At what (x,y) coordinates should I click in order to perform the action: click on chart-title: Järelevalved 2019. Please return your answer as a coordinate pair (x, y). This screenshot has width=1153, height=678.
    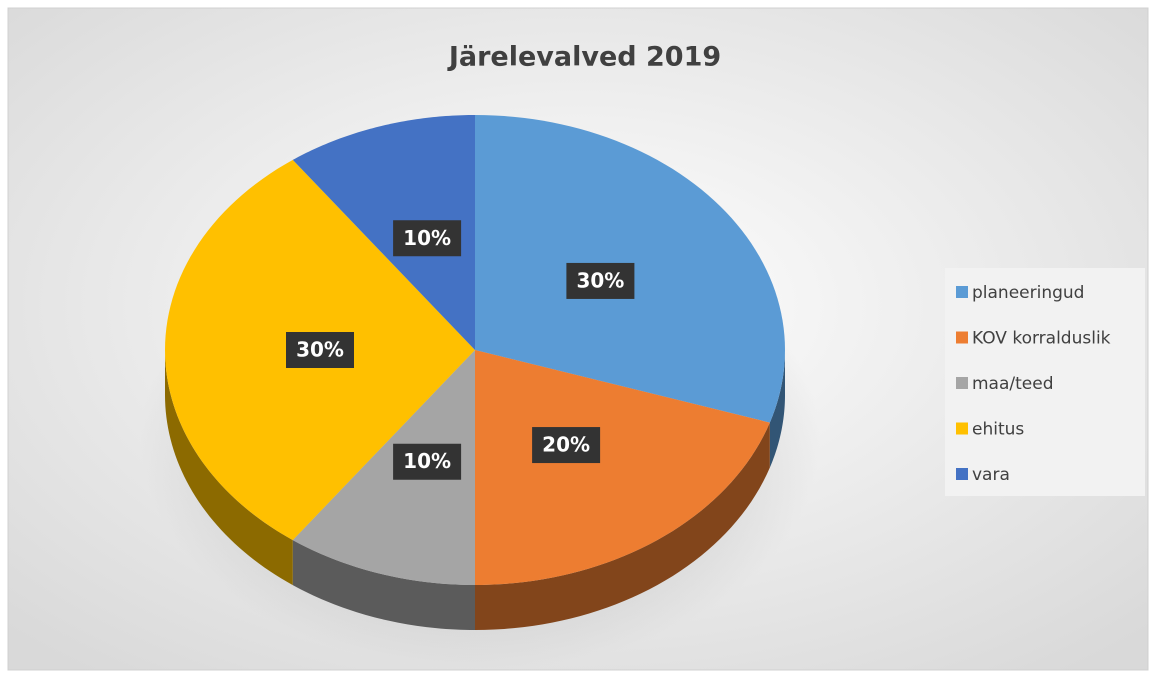
    Looking at the image, I should click on (584, 57).